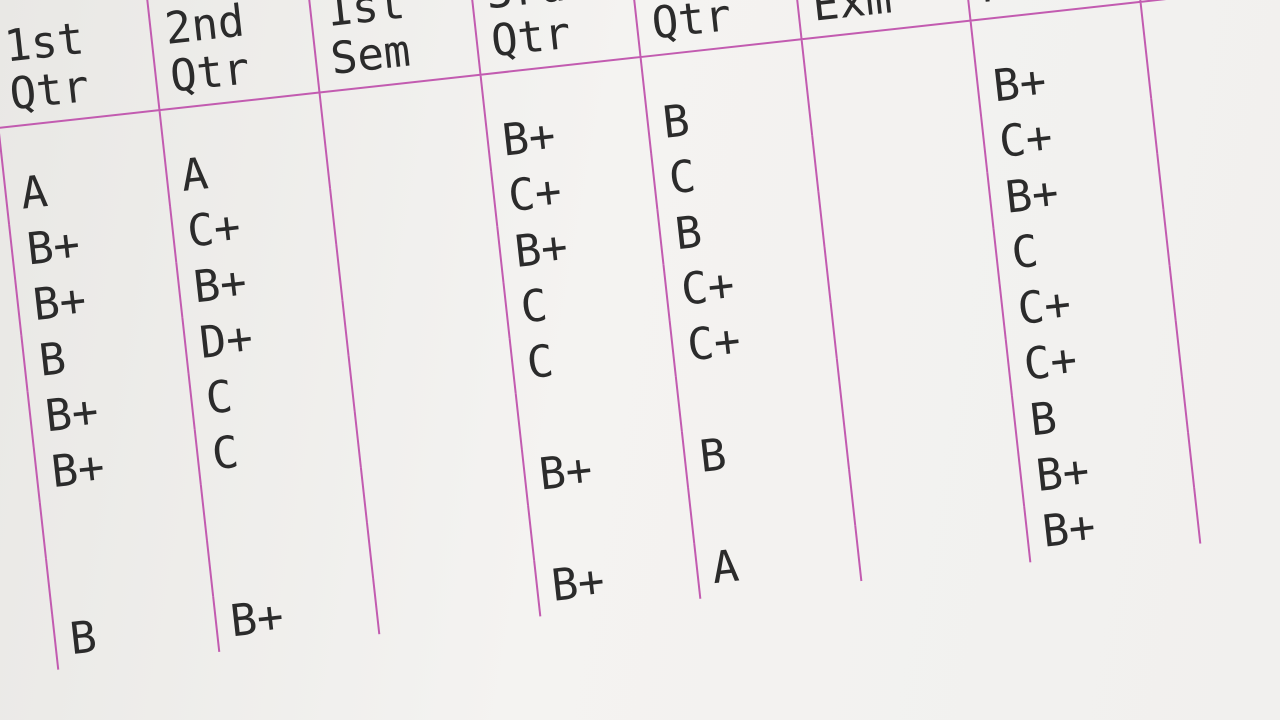 Image resolution: width=1280 pixels, height=720 pixels. Describe the element at coordinates (726, 96) in the screenshot. I see `grade-cell: B` at that location.